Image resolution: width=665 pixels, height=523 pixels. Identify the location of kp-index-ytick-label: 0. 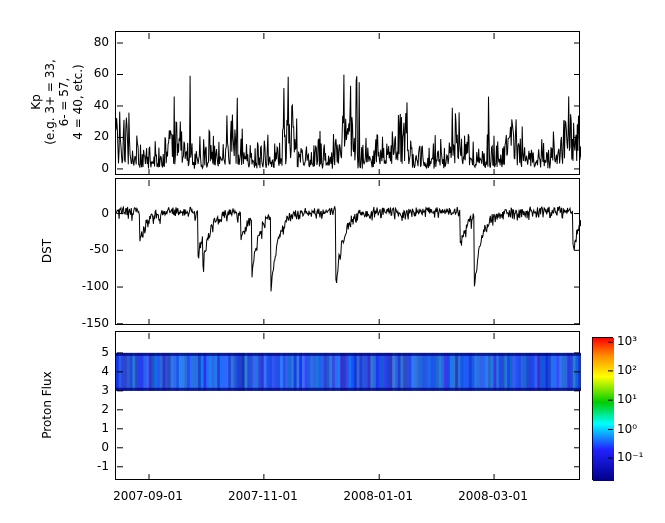
(105, 167).